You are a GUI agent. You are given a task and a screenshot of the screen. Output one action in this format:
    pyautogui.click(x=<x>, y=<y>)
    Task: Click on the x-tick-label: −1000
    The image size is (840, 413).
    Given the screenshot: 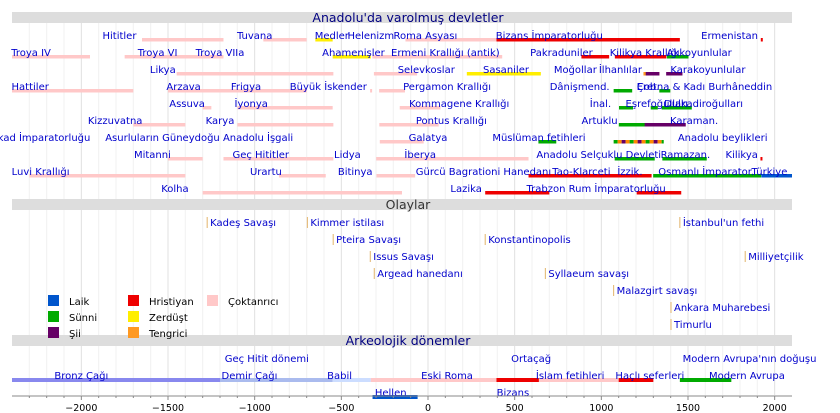 What is the action you would take?
    pyautogui.click(x=255, y=408)
    